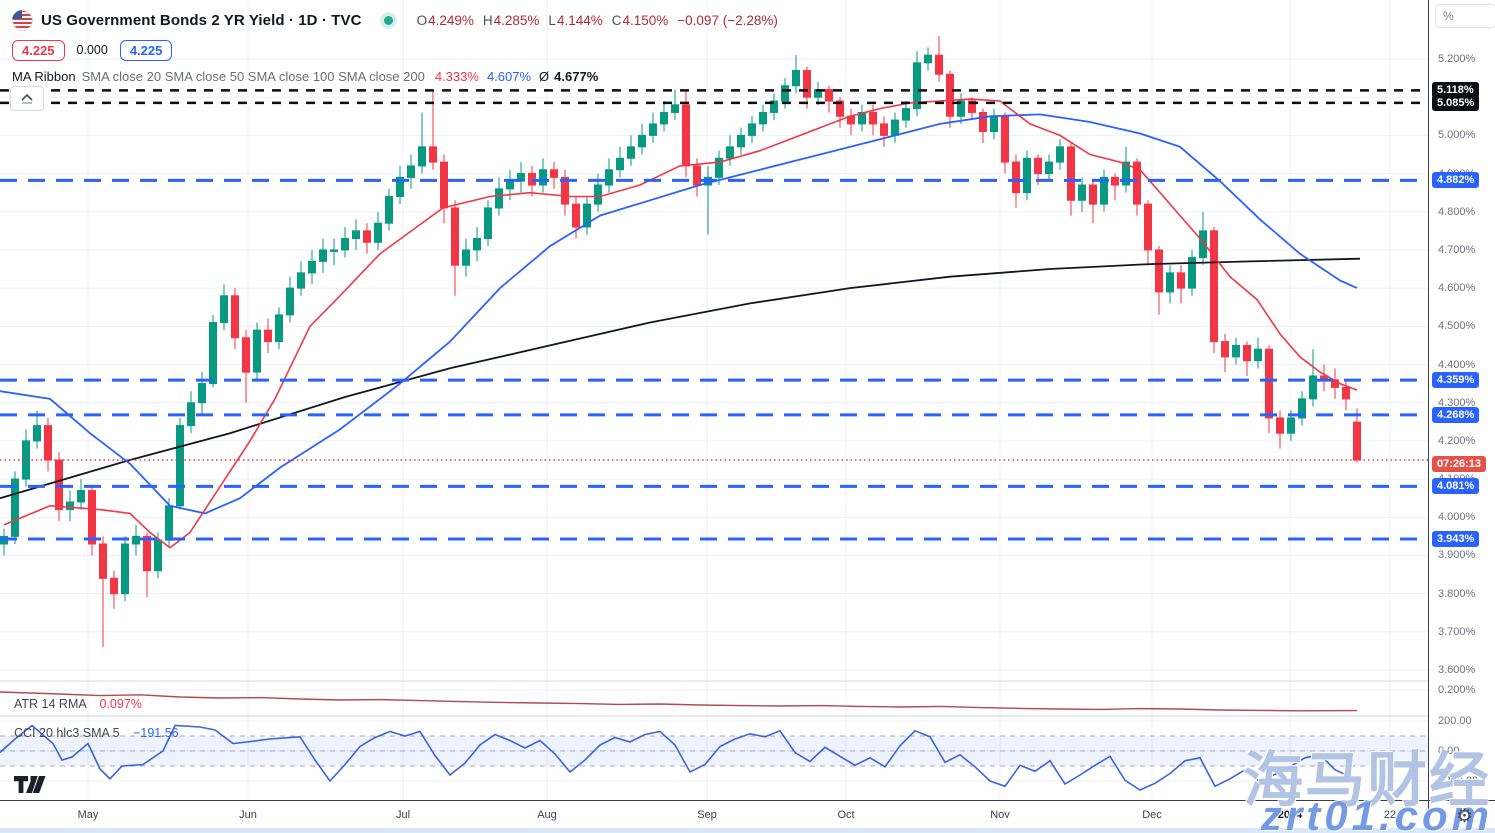 The image size is (1495, 833). I want to click on tradingview-logo, so click(32, 787).